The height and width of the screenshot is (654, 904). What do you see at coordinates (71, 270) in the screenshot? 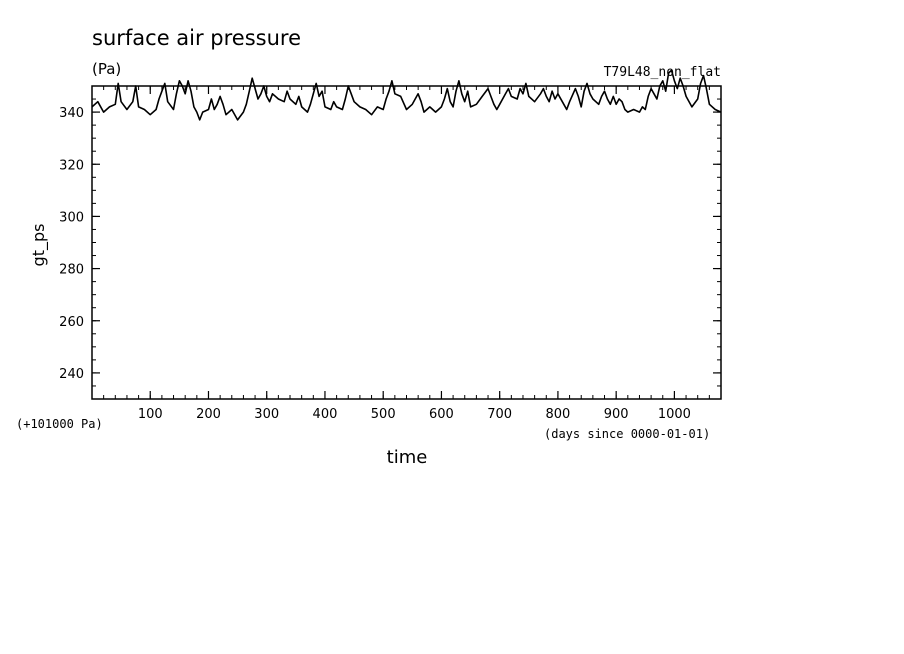
I see `y-tick-label: 280` at bounding box center [71, 270].